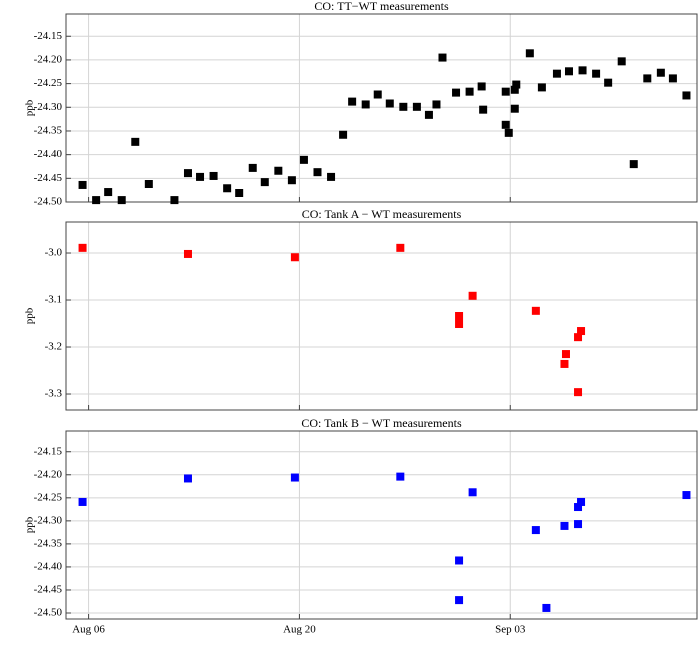 The width and height of the screenshot is (700, 650). What do you see at coordinates (48, 178) in the screenshot?
I see `y-tick-label: -24.45` at bounding box center [48, 178].